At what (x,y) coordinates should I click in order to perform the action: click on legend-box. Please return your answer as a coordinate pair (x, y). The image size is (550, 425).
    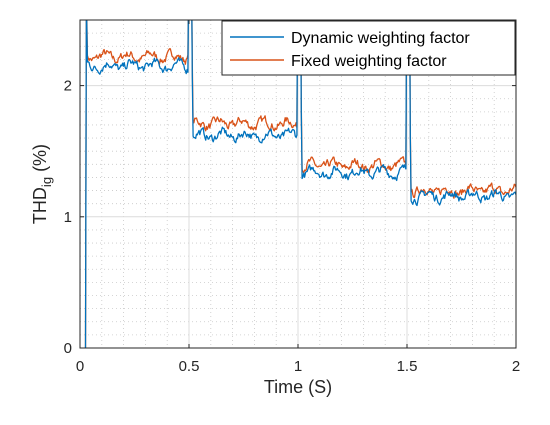
    Looking at the image, I should click on (368, 48).